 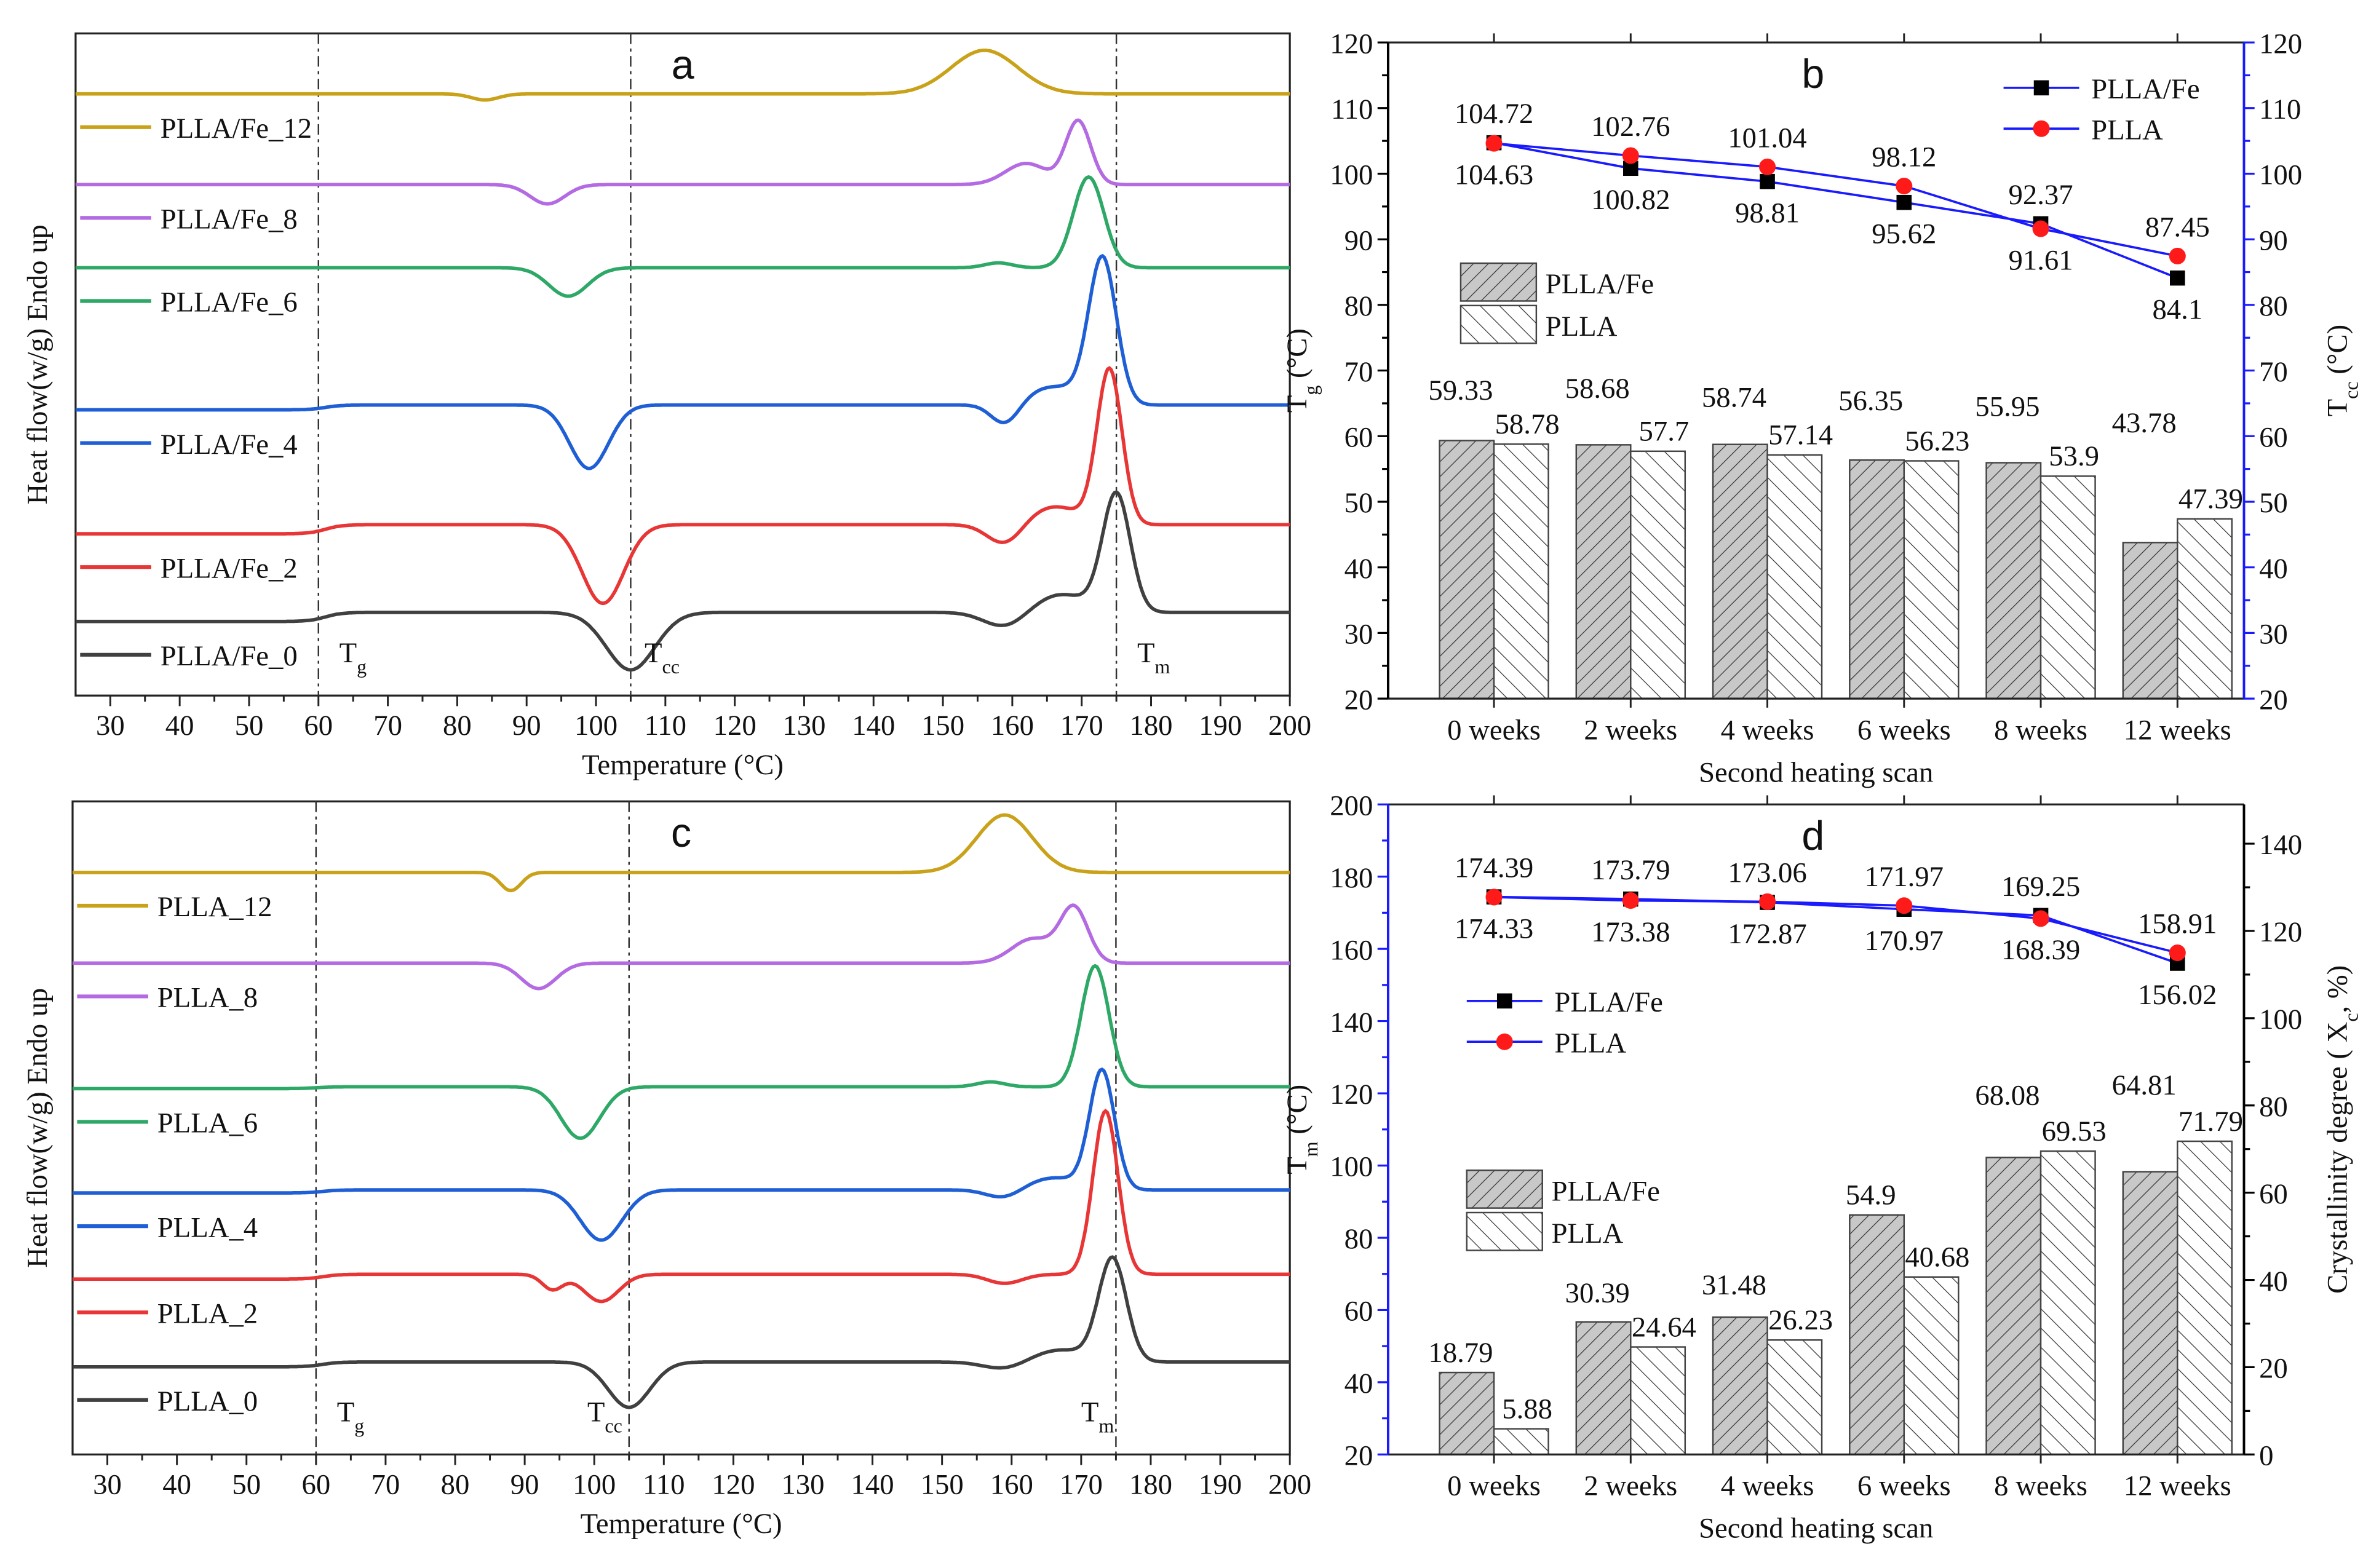 I want to click on left-y-tick-label: 100, so click(x=1352, y=175).